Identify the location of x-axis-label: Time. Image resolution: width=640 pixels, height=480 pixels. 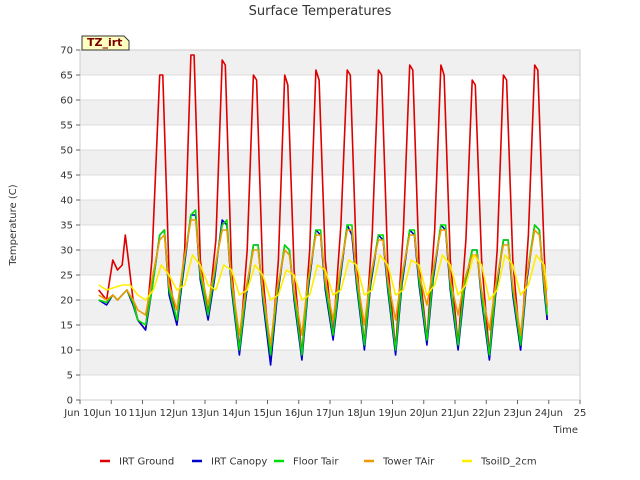
(565, 430).